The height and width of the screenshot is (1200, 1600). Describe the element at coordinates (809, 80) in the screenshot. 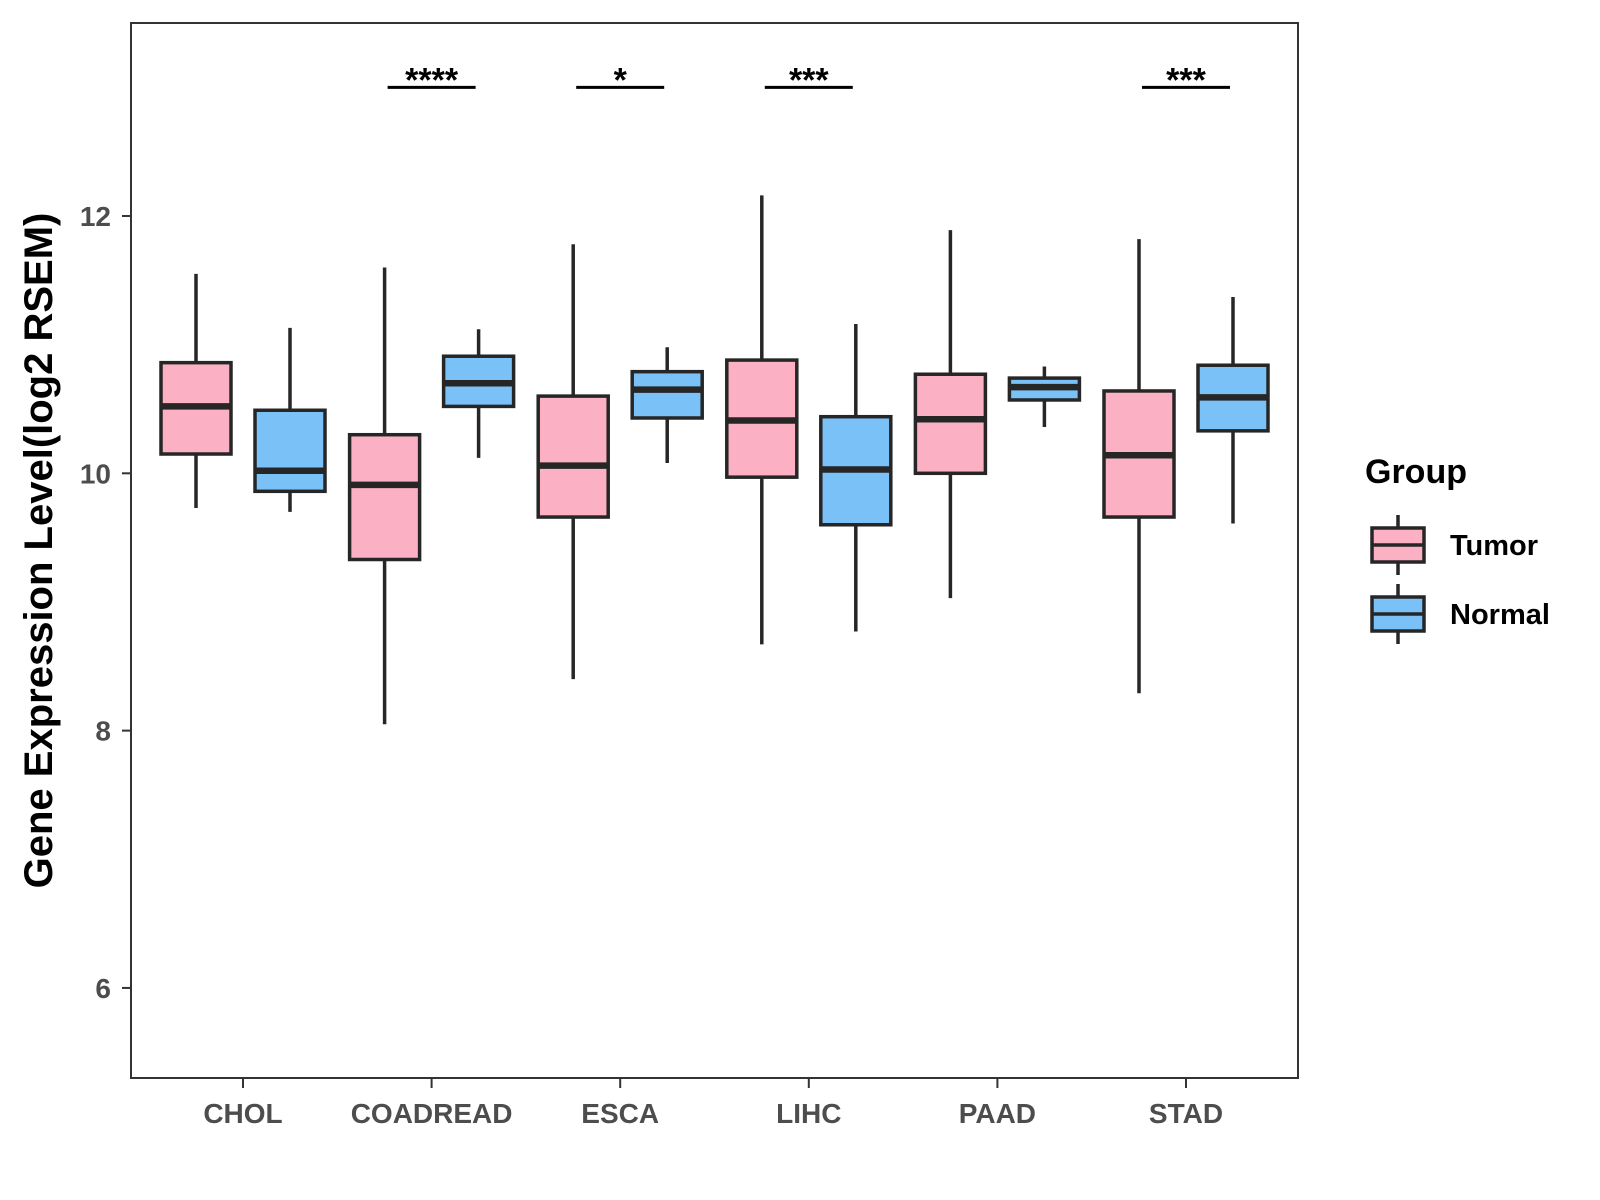

I see `significance-label-lihc: ***` at that location.